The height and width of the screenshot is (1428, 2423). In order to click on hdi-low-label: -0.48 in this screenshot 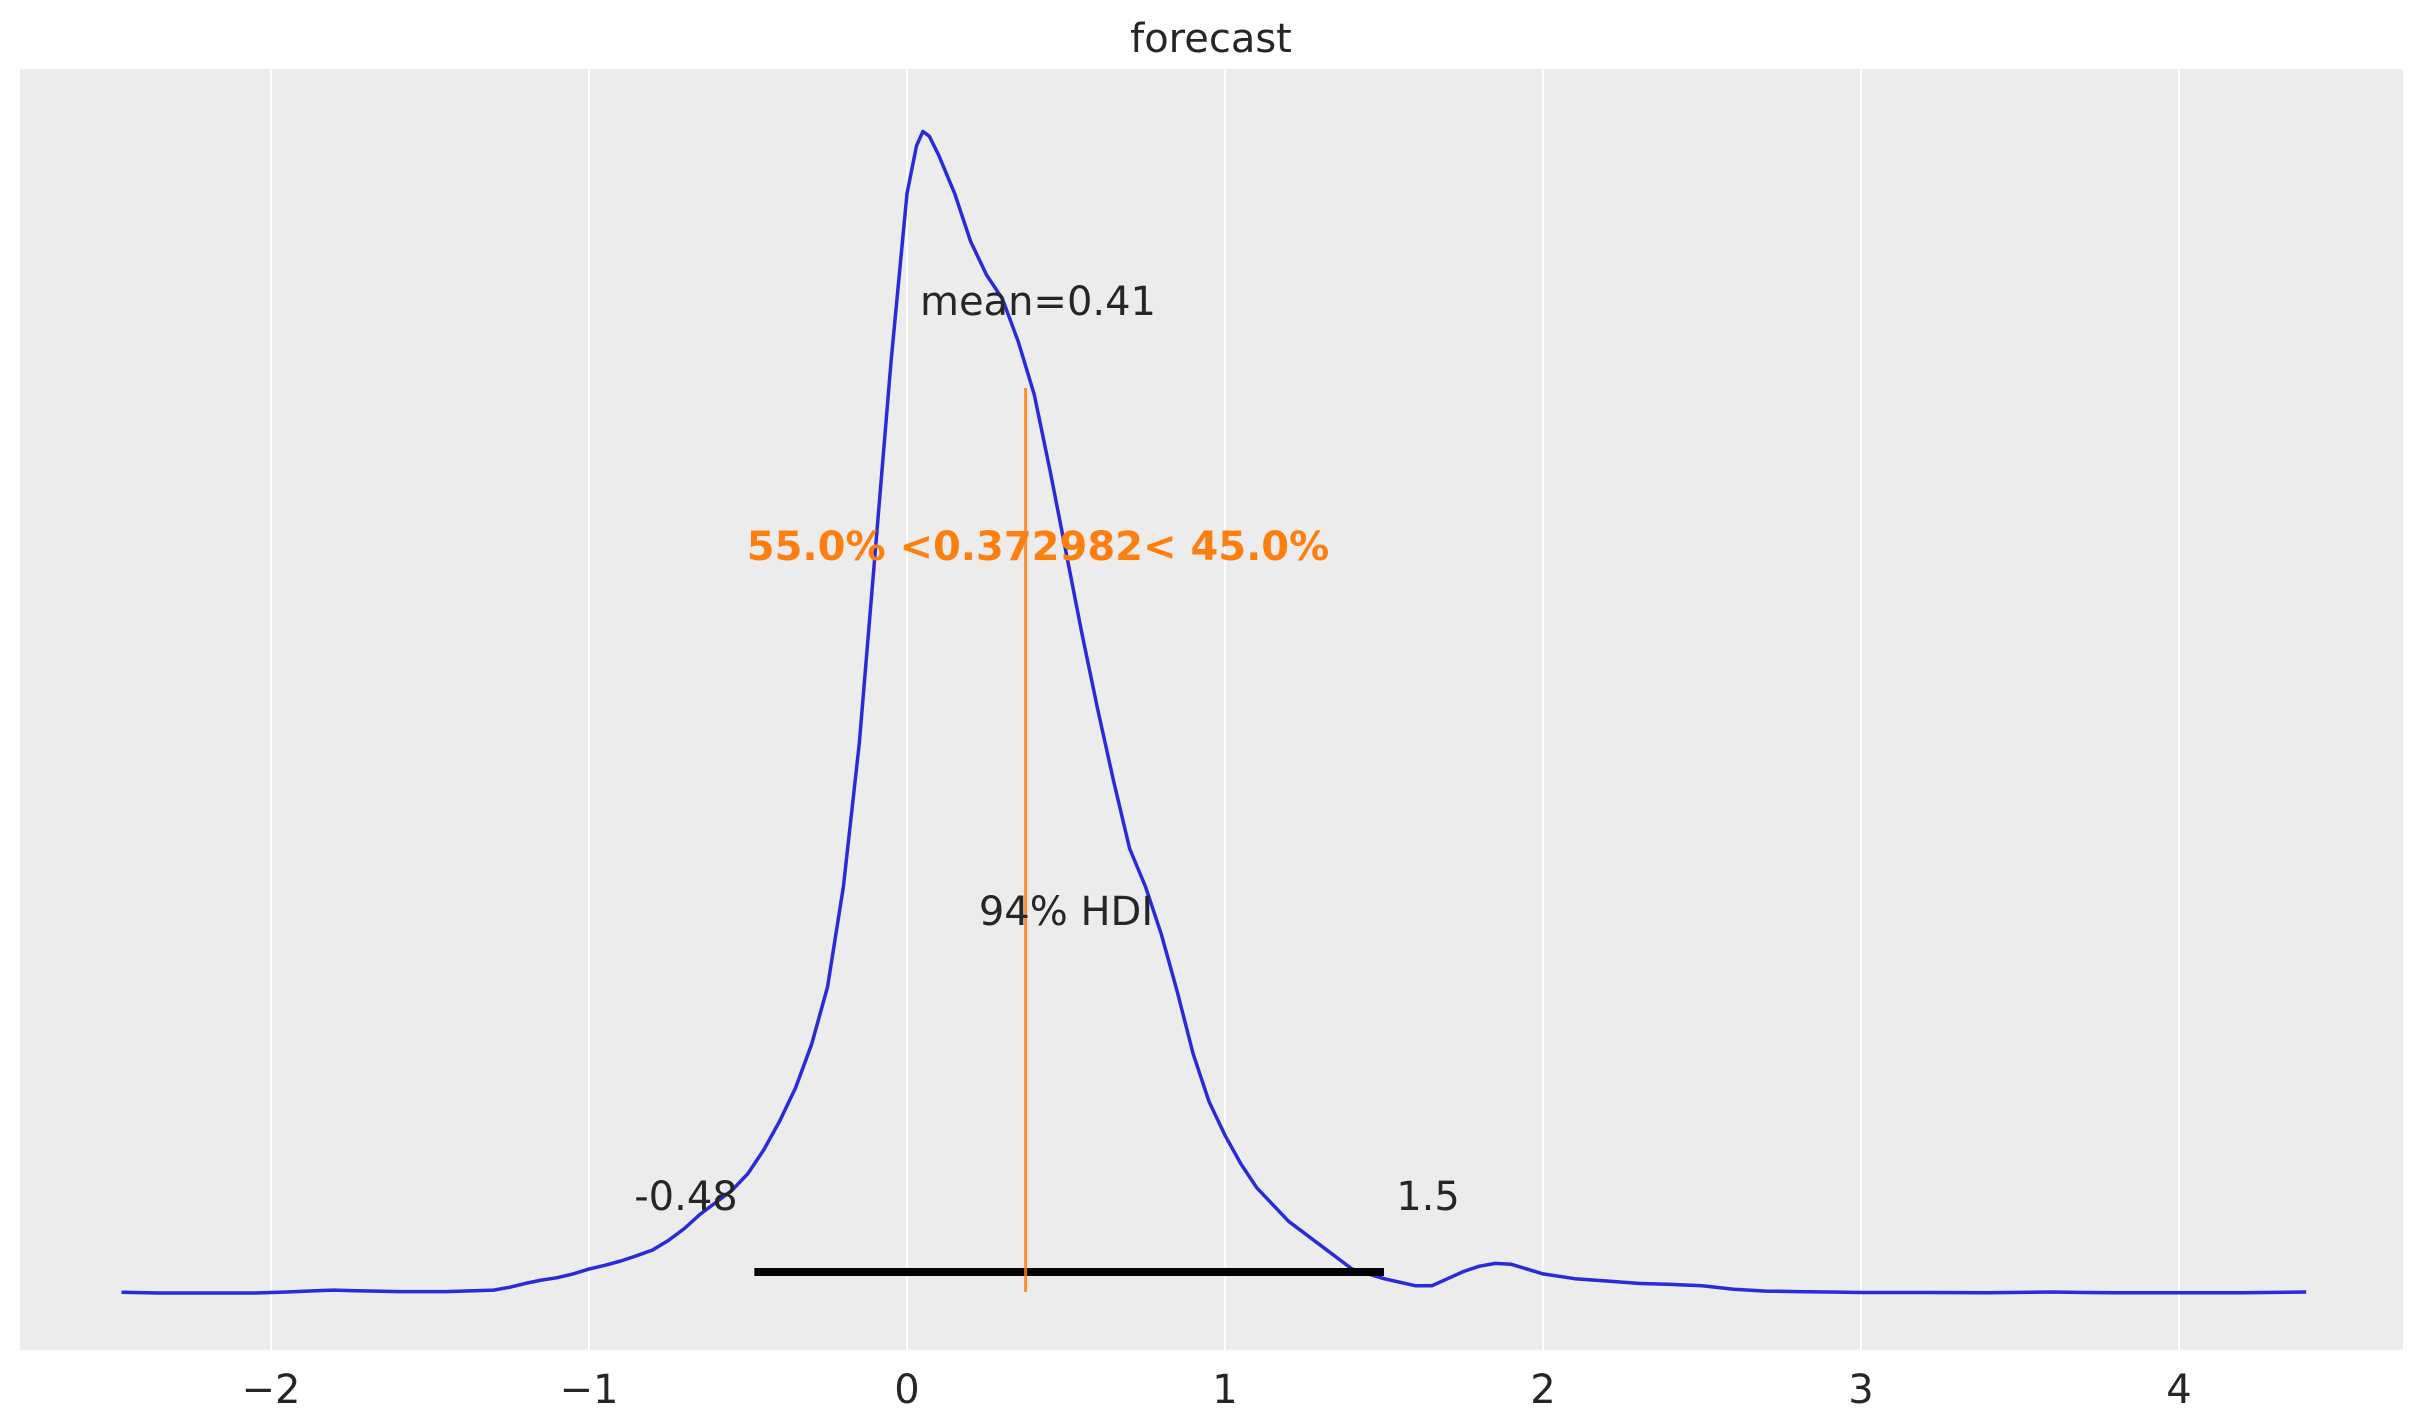, I will do `click(686, 1197)`.